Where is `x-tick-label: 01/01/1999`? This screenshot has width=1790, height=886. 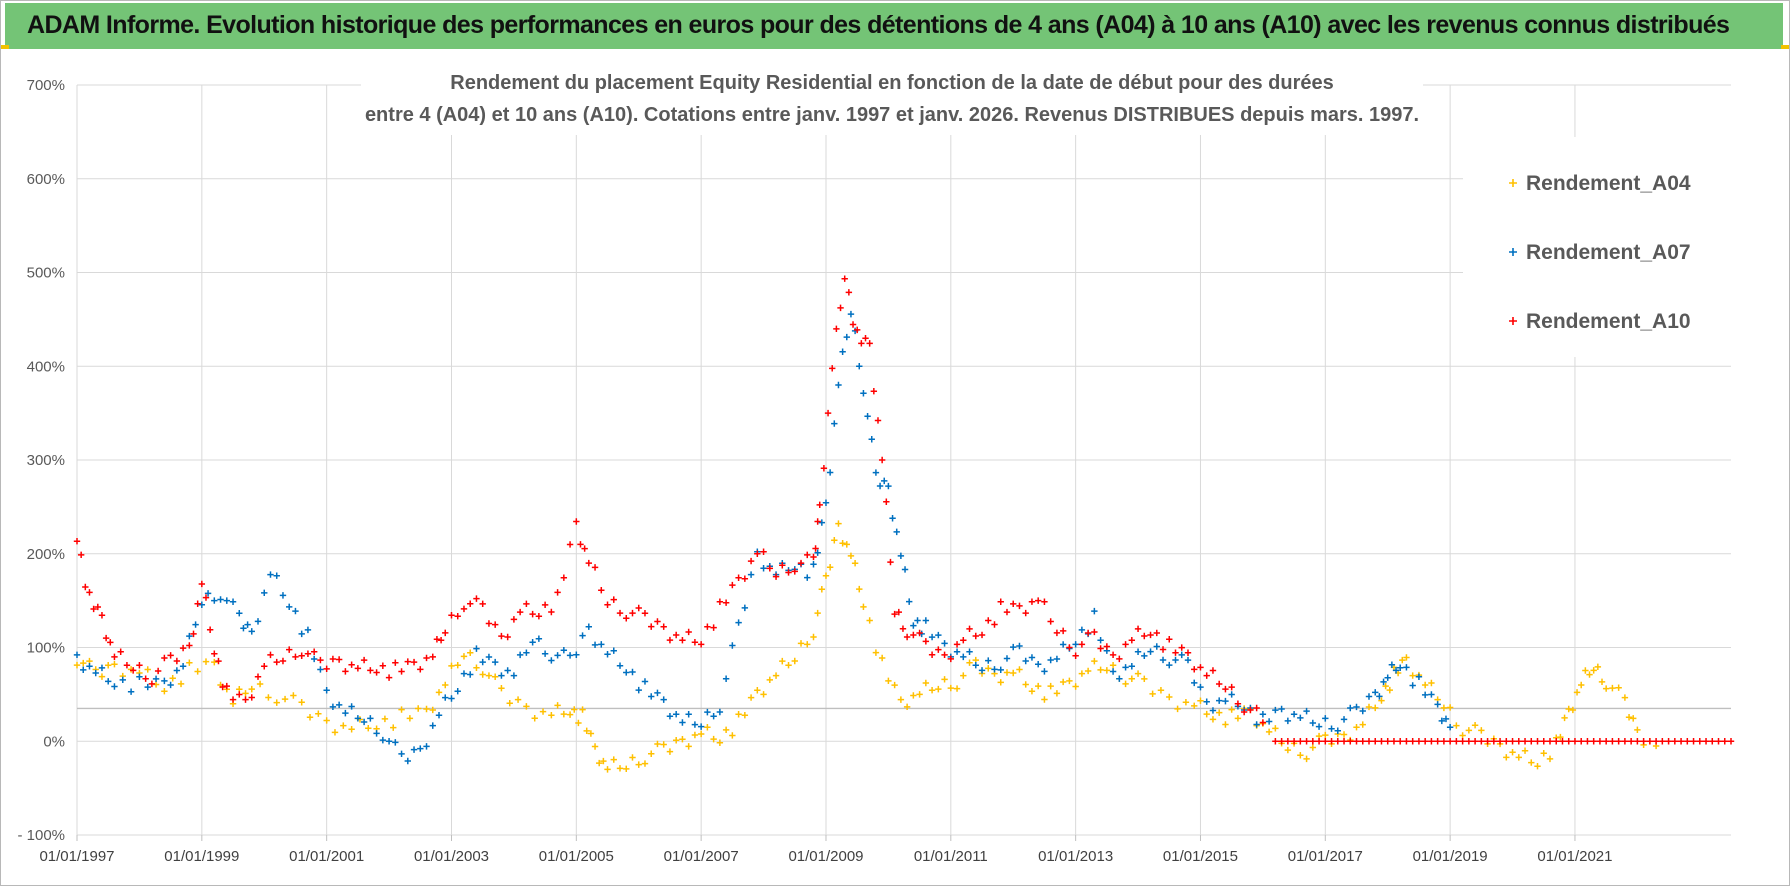
x-tick-label: 01/01/1999 is located at coordinates (201, 856).